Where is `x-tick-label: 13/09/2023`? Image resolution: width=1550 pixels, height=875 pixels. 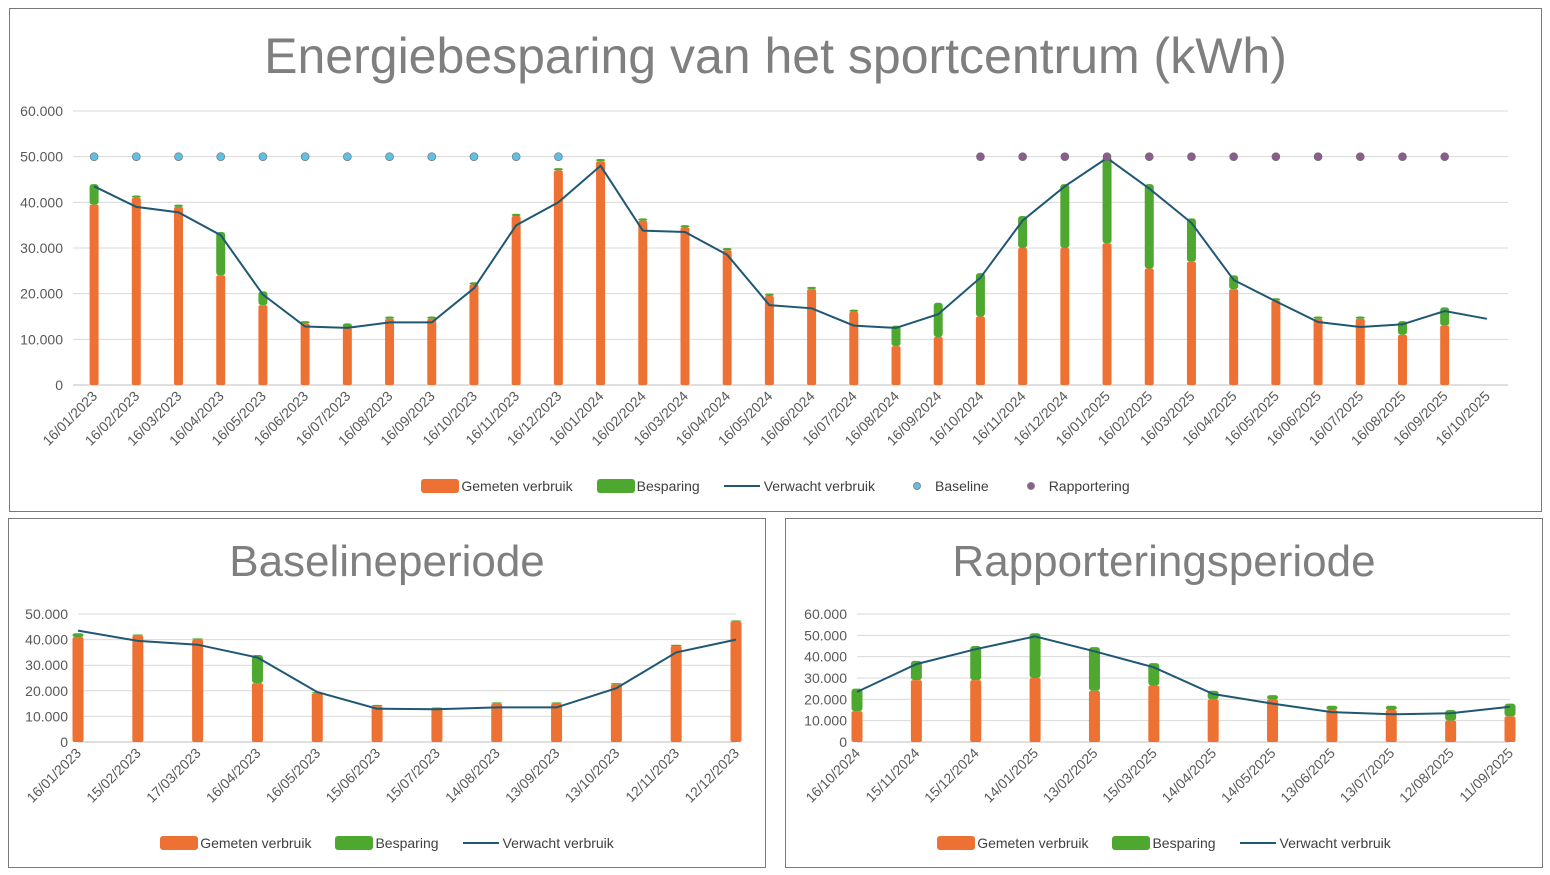
x-tick-label: 13/09/2023 is located at coordinates (532, 775).